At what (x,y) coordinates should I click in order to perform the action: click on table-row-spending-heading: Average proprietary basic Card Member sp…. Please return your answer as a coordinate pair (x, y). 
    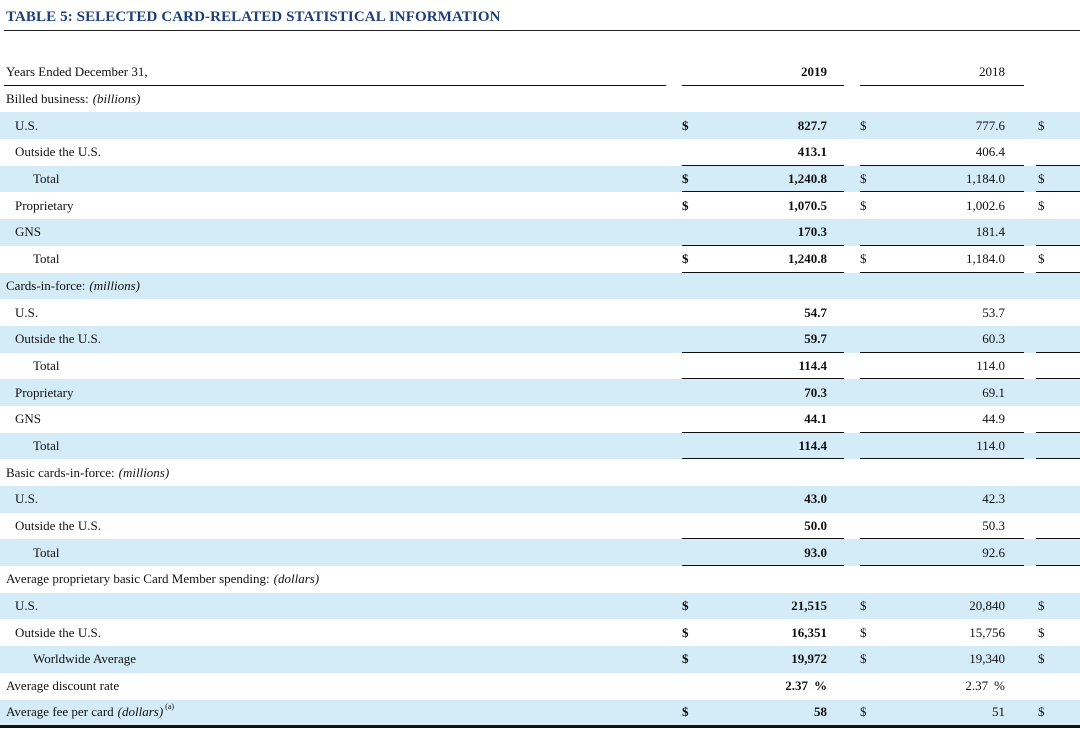
    Looking at the image, I should click on (540, 579).